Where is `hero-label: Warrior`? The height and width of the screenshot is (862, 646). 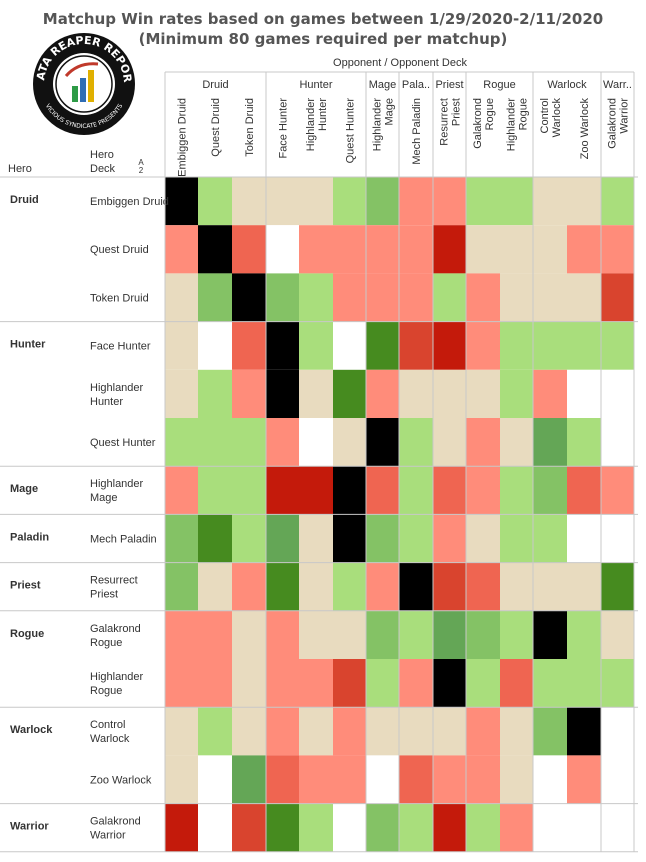 hero-label: Warrior is located at coordinates (29, 827).